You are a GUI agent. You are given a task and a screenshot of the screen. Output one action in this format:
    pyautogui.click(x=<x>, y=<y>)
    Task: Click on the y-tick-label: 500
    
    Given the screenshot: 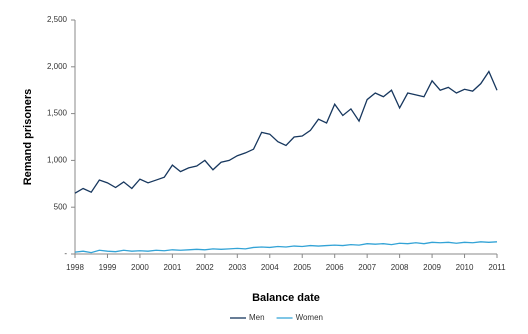 What is the action you would take?
    pyautogui.click(x=61, y=206)
    